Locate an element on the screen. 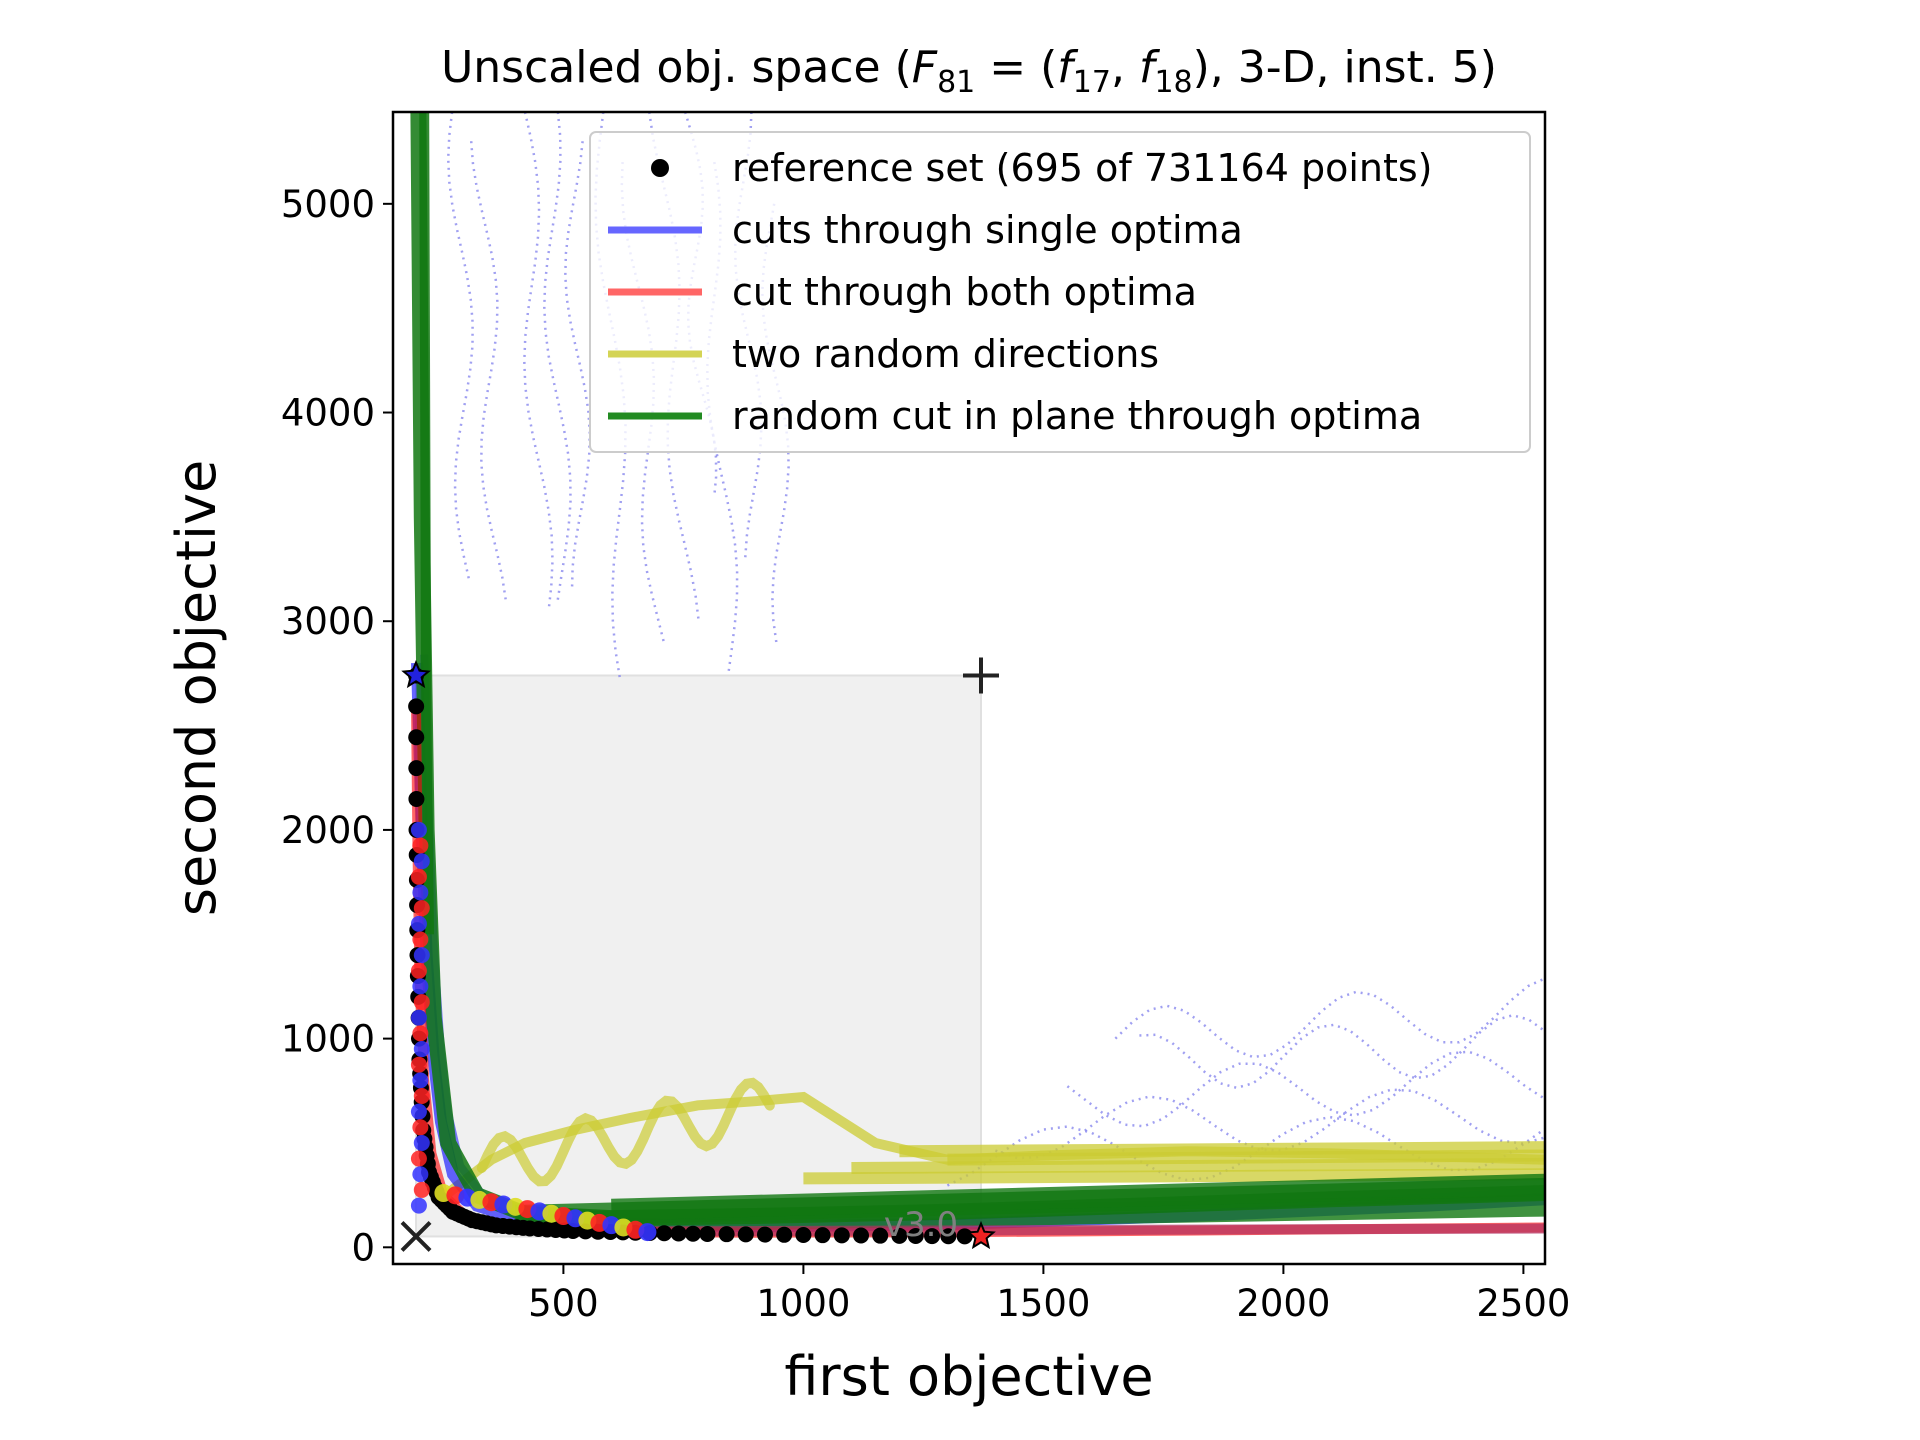  legend-marker-dot is located at coordinates (660, 168).